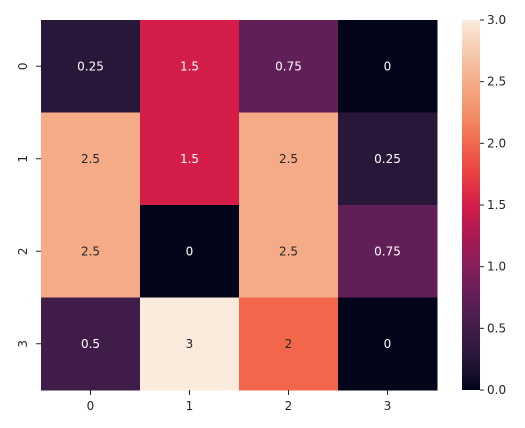  What do you see at coordinates (484, 205) in the screenshot?
I see `colorbar: 0.0 0.5 1.0 1.5 2.0 2.5 3.0` at bounding box center [484, 205].